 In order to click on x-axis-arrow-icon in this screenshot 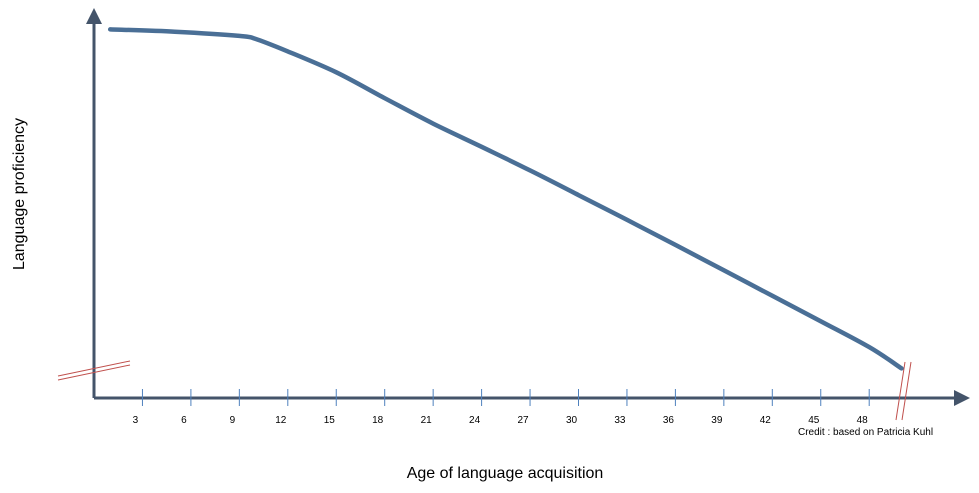, I will do `click(962, 398)`.